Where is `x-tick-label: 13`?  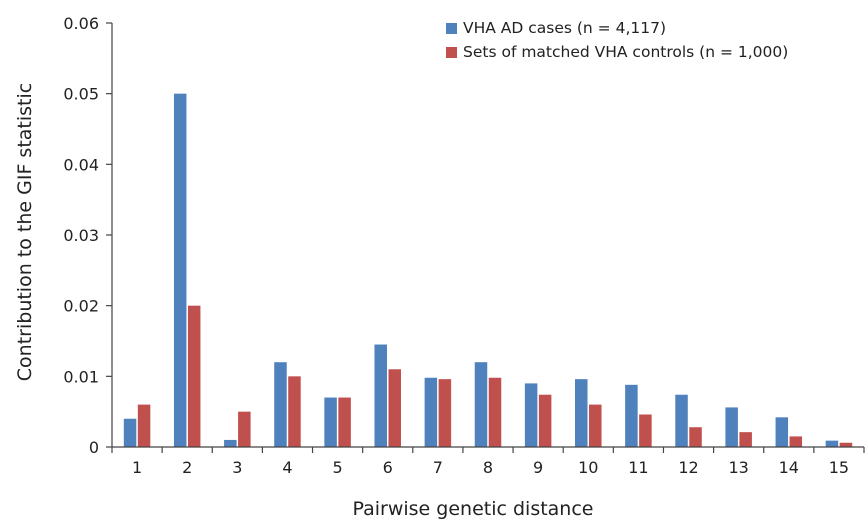
x-tick-label: 13 is located at coordinates (738, 467).